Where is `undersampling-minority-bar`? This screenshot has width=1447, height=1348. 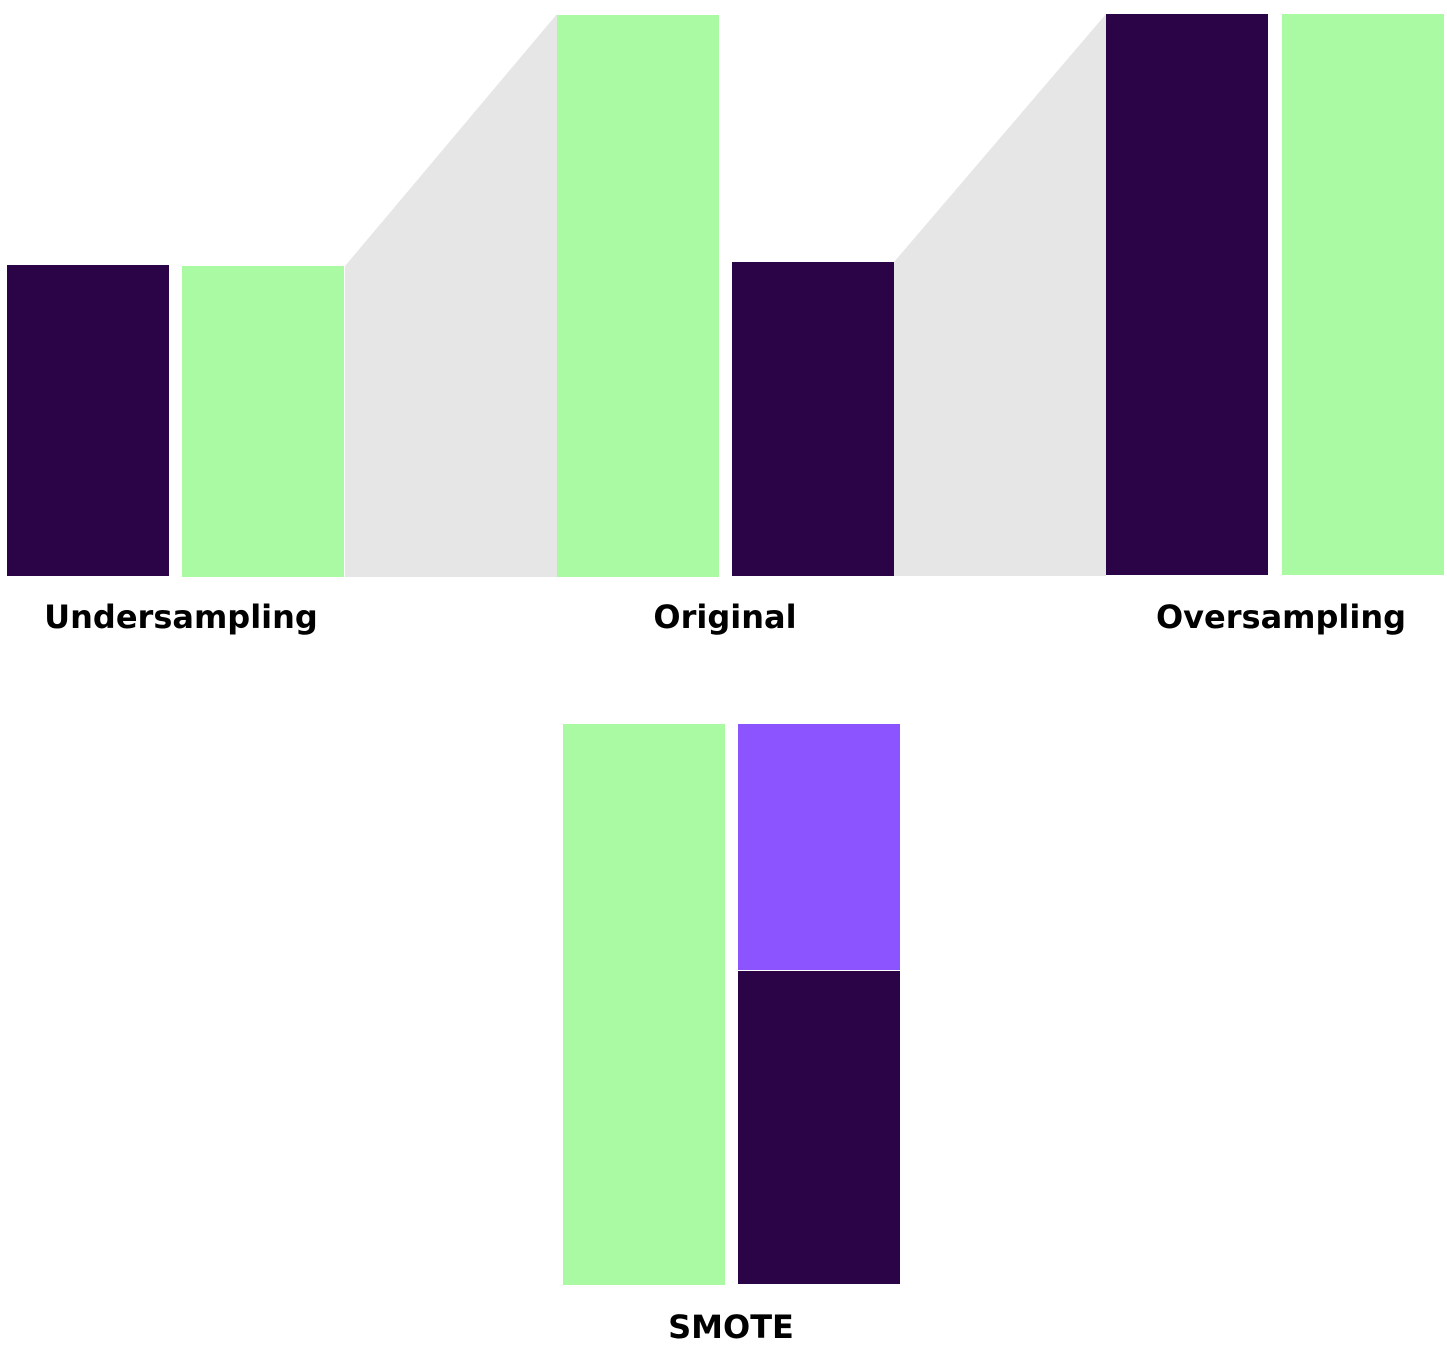 undersampling-minority-bar is located at coordinates (88, 420).